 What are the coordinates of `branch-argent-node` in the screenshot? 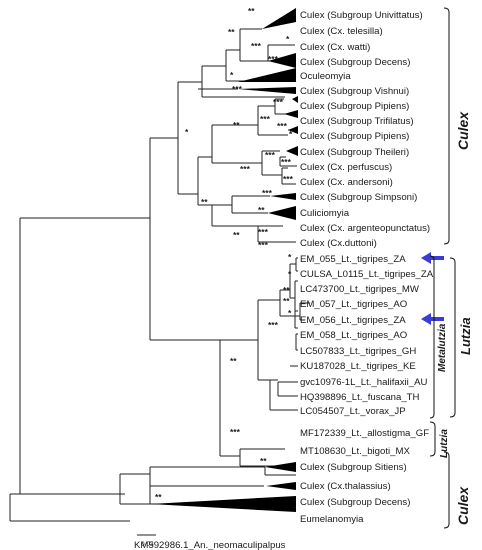 It's located at (276, 234).